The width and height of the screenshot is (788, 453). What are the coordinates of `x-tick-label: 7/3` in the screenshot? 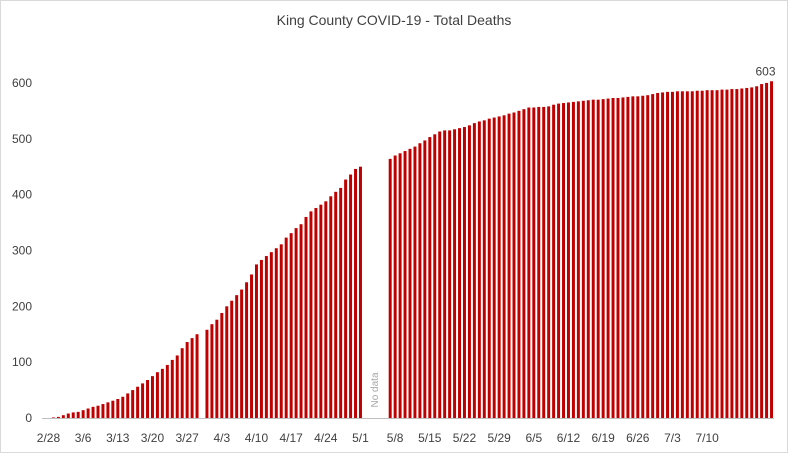 It's located at (672, 438).